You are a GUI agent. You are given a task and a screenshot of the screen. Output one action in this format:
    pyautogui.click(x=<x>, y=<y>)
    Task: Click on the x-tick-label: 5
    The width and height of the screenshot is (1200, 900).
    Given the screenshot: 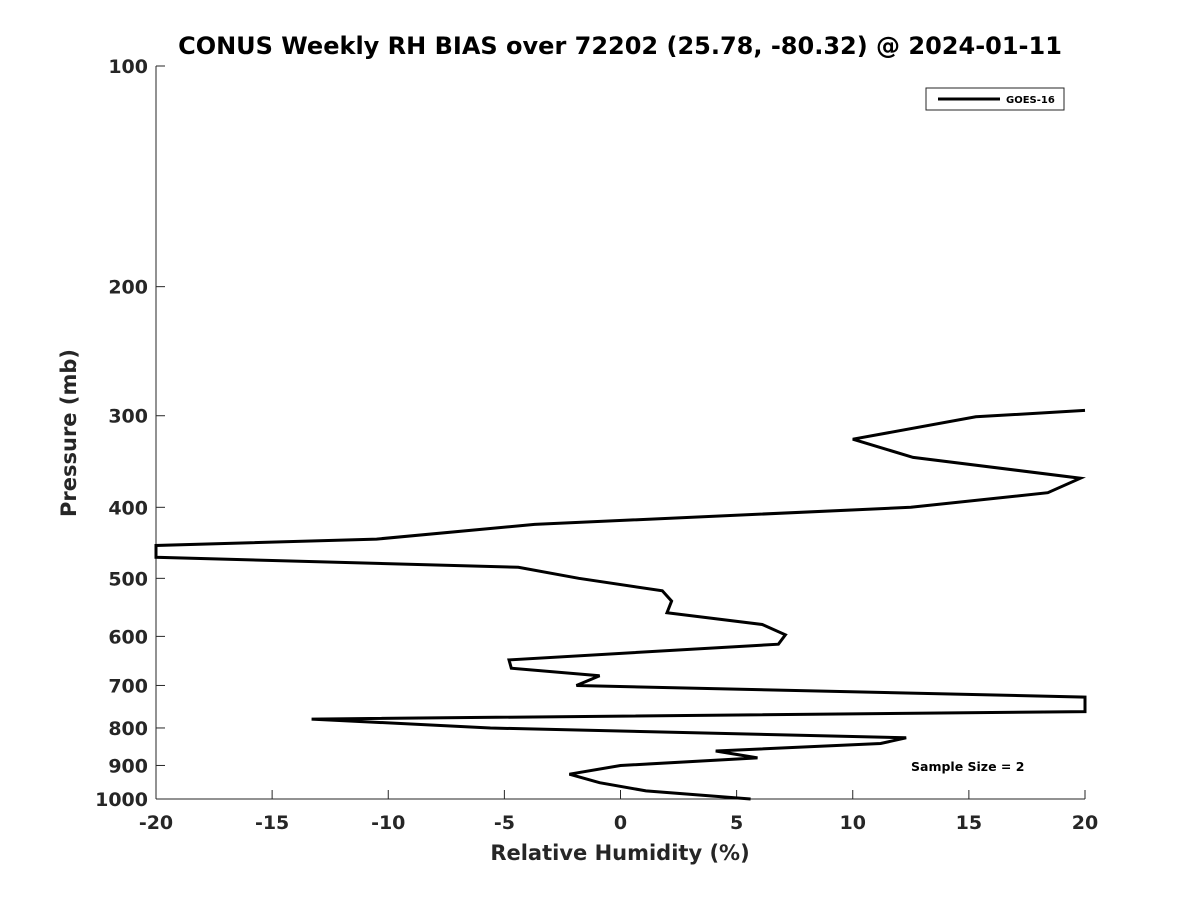 What is the action you would take?
    pyautogui.click(x=736, y=823)
    